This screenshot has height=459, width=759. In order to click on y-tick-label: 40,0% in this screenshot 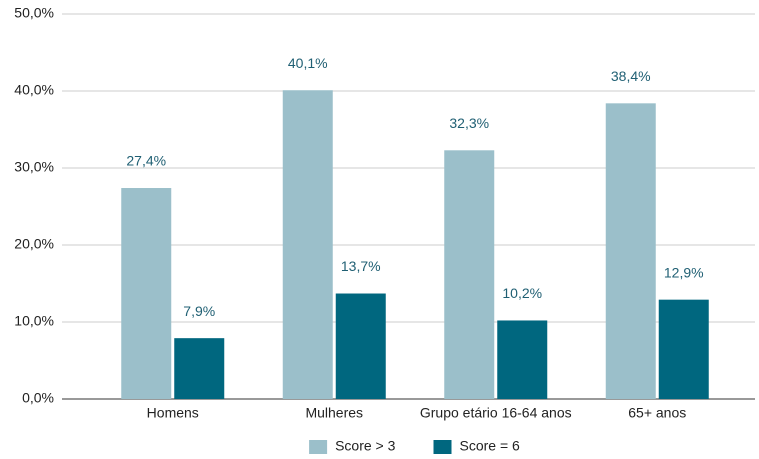, I will do `click(34, 90)`.